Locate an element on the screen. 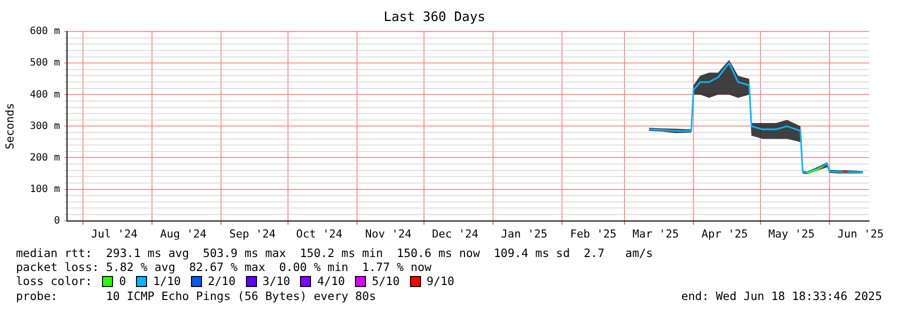  y-tick-label: 0 is located at coordinates (57, 220).